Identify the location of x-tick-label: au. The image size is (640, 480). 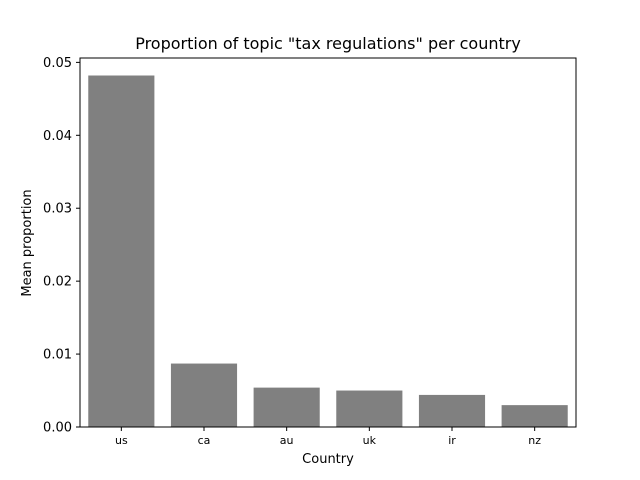
(287, 440).